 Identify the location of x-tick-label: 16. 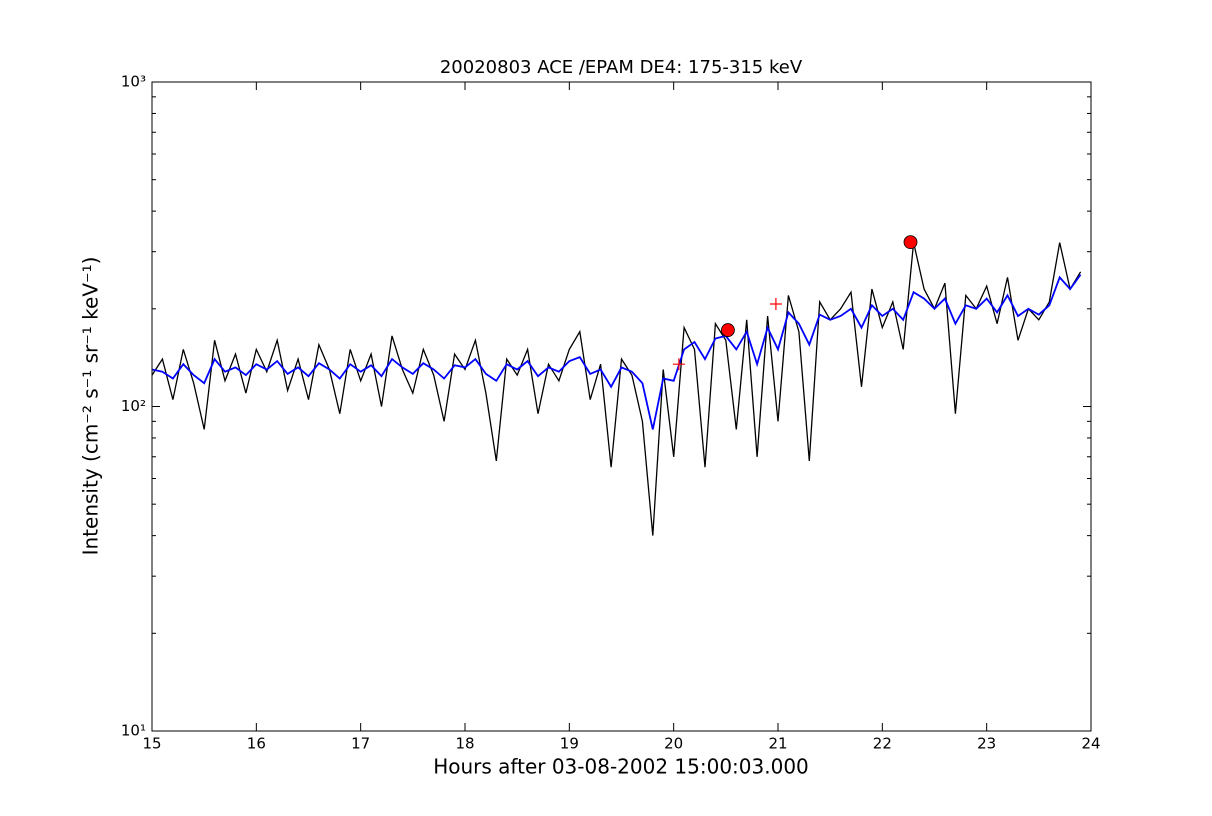
(256, 744).